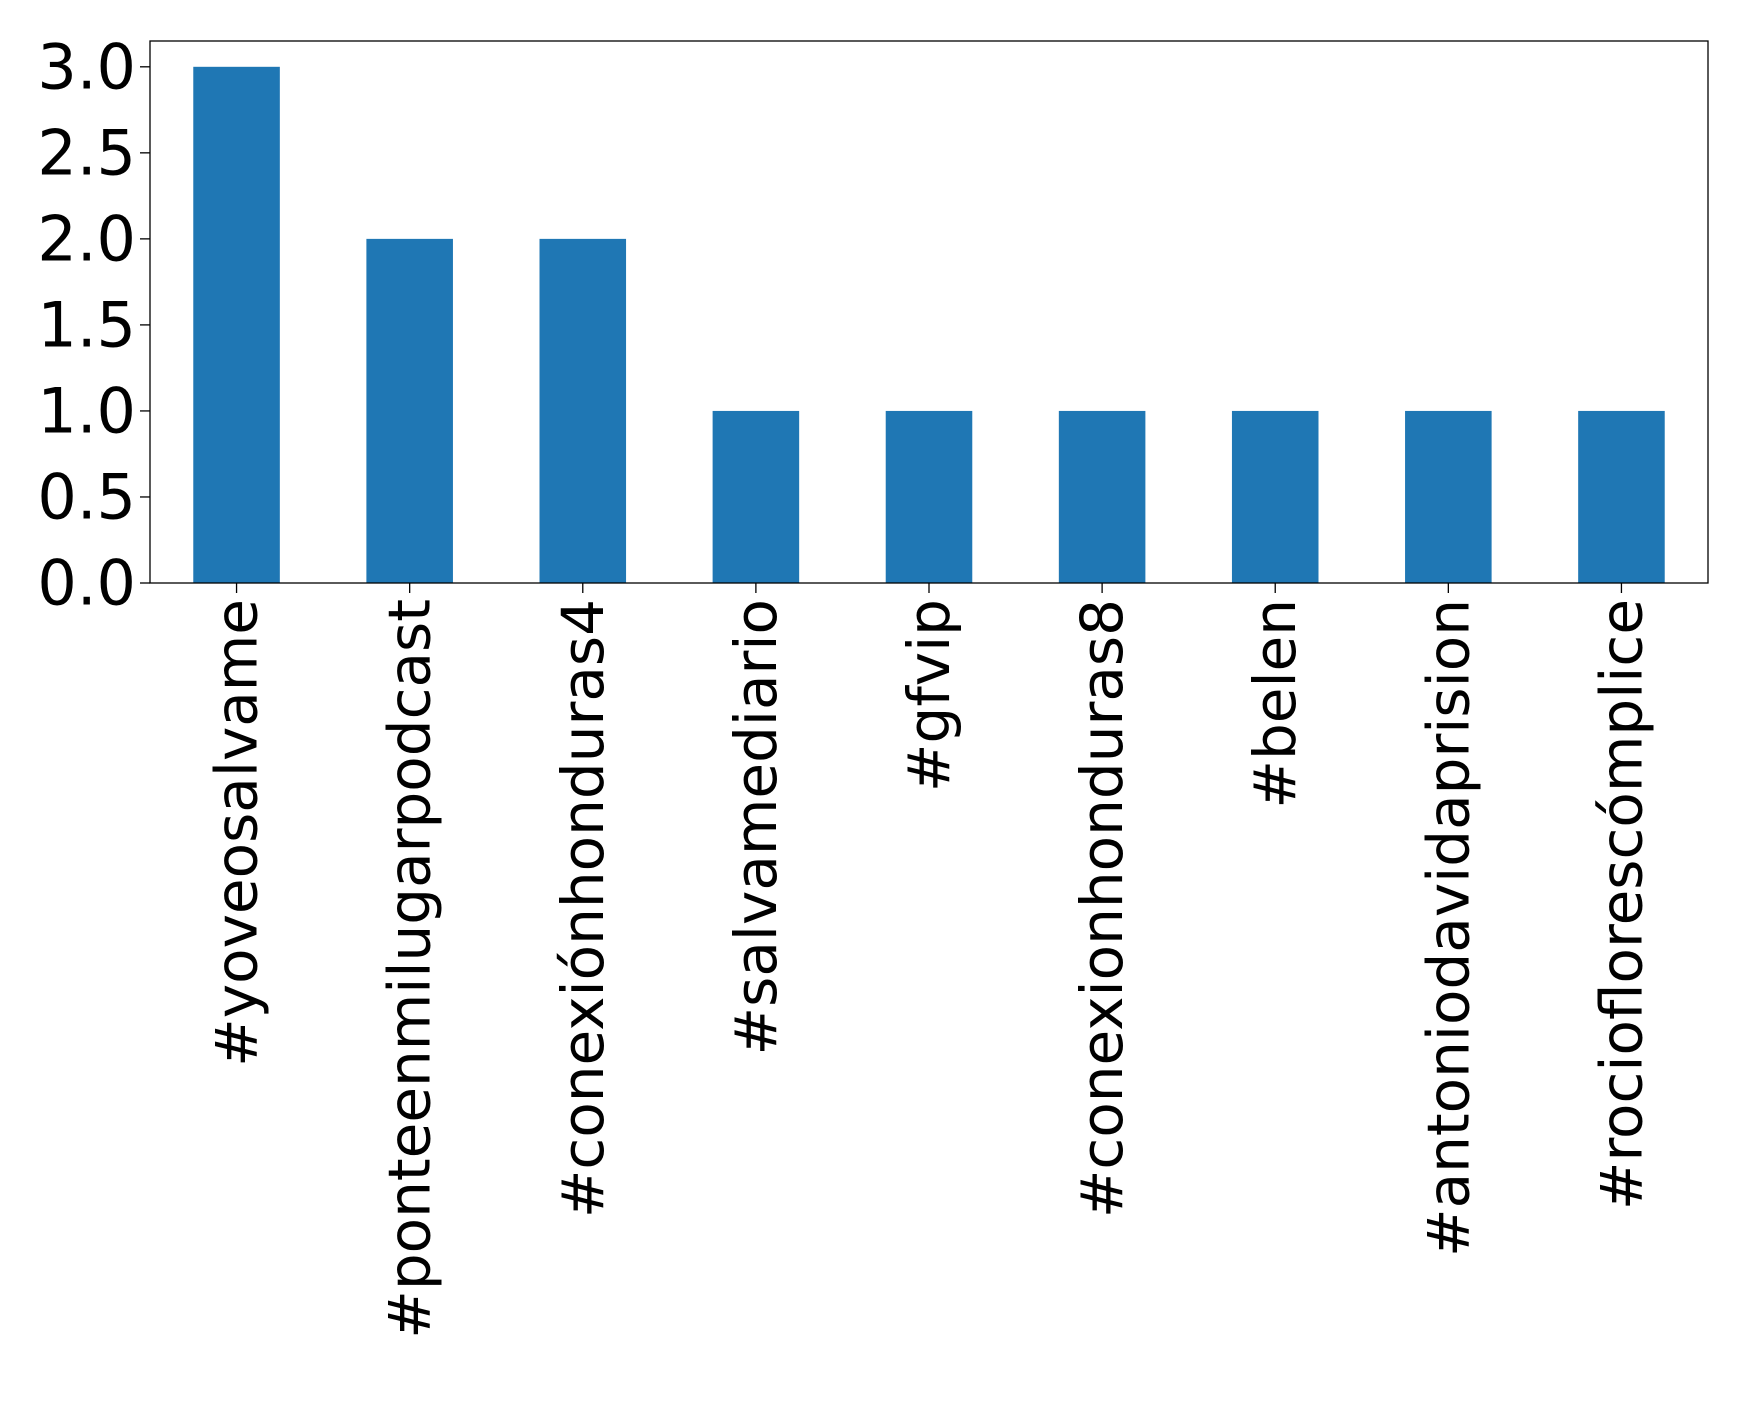  Describe the element at coordinates (86, 238) in the screenshot. I see `y-tick-label-4: 2.0` at that location.